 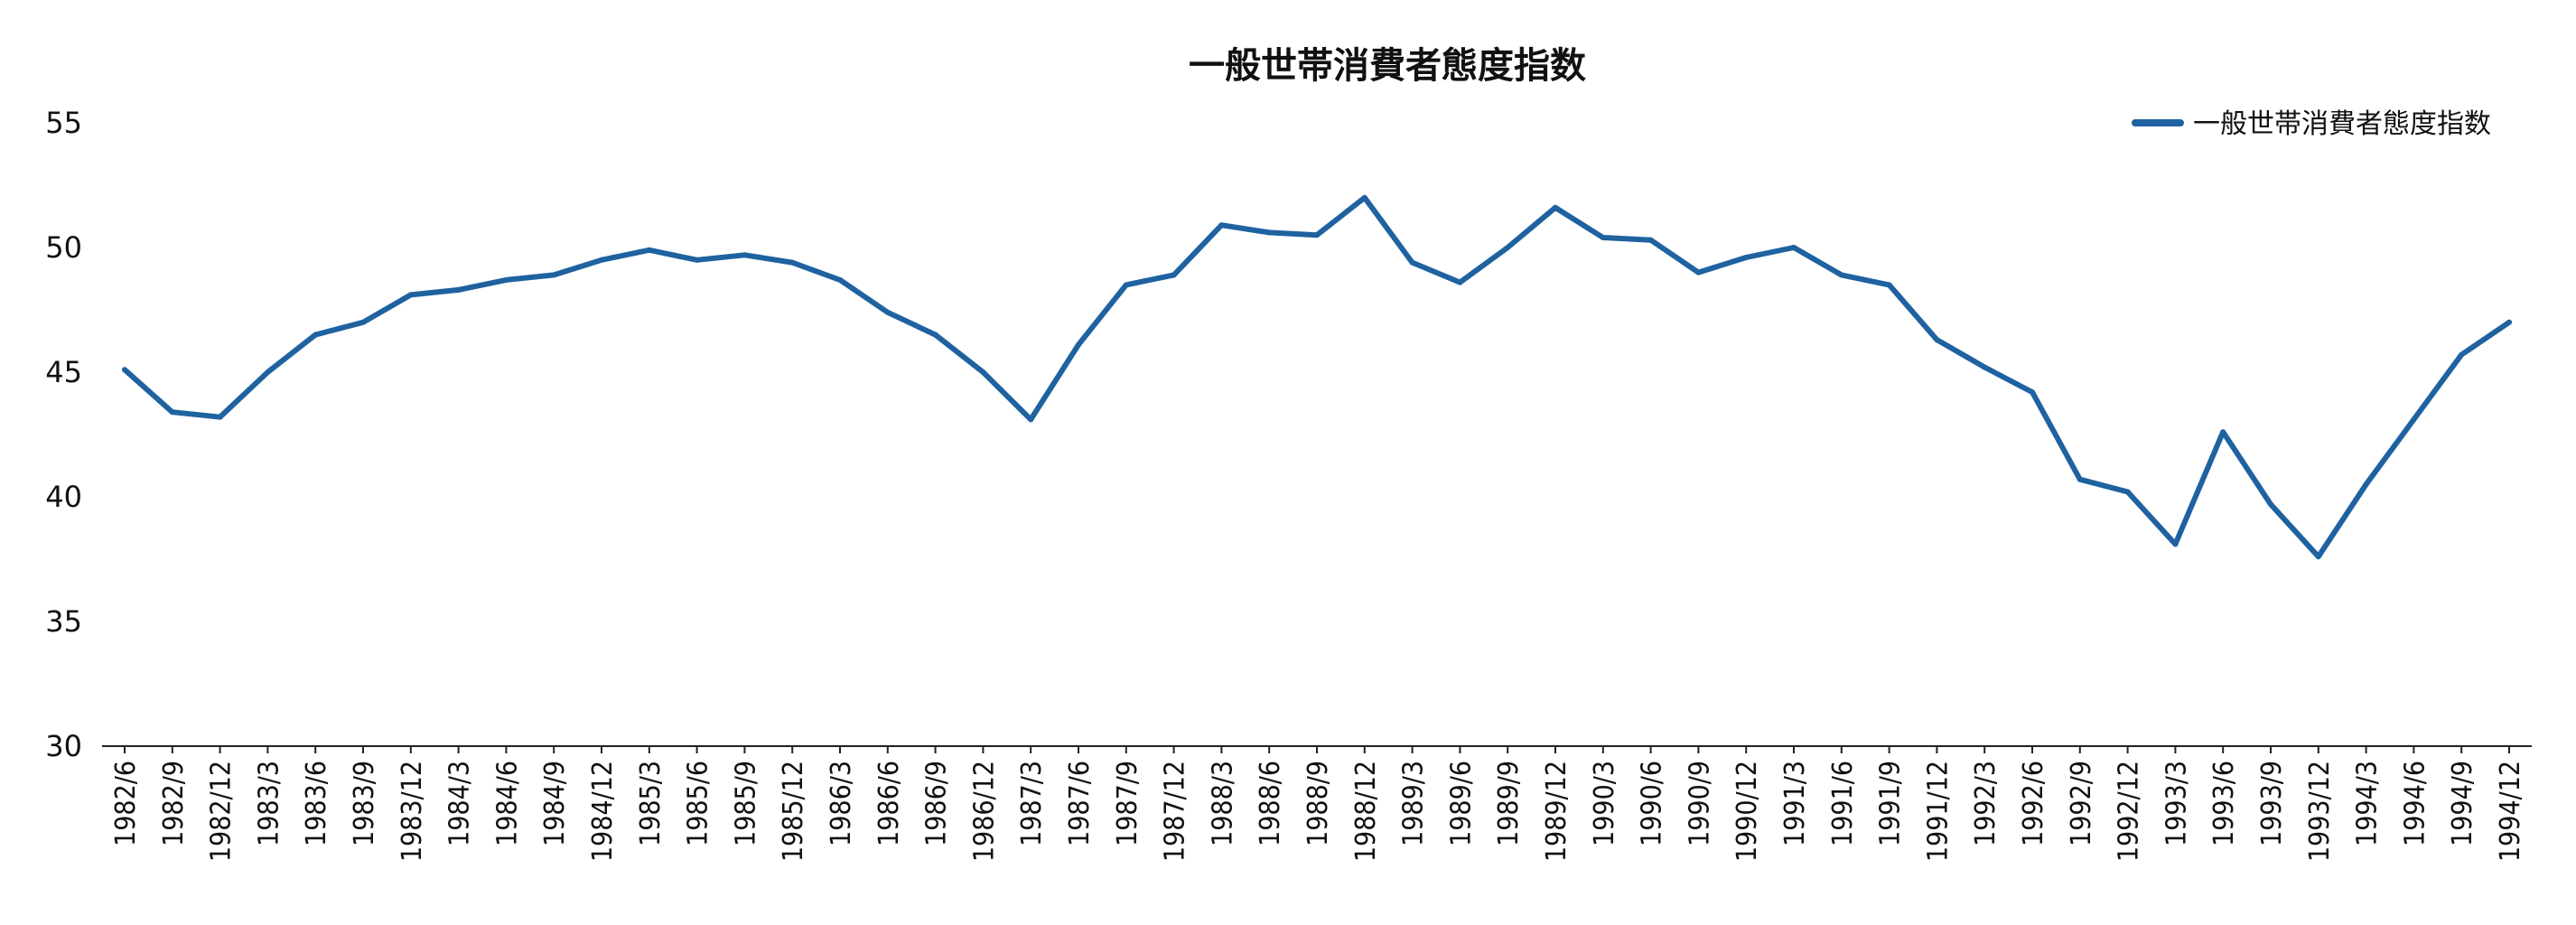 I want to click on y-axis-ticks: 30 35 40 45 50 55, so click(x=63, y=435).